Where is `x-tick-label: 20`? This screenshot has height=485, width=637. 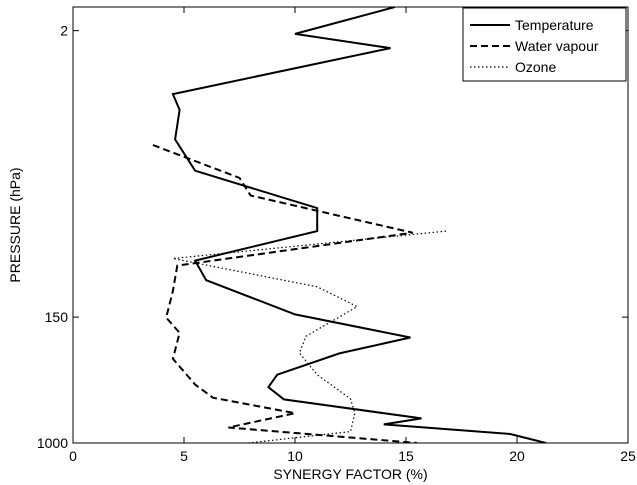
x-tick-label: 20 is located at coordinates (517, 456).